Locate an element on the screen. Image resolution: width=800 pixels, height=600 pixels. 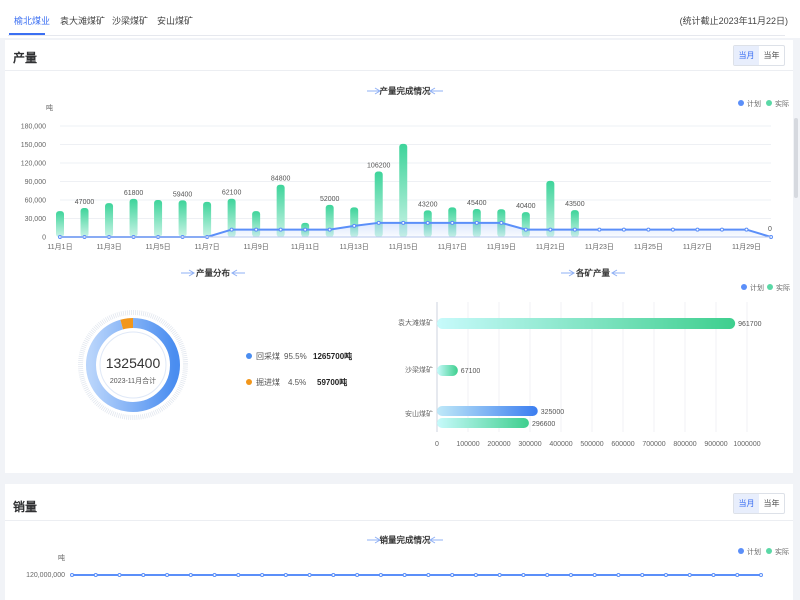
page-scrollbar is located at coordinates (796, 158).